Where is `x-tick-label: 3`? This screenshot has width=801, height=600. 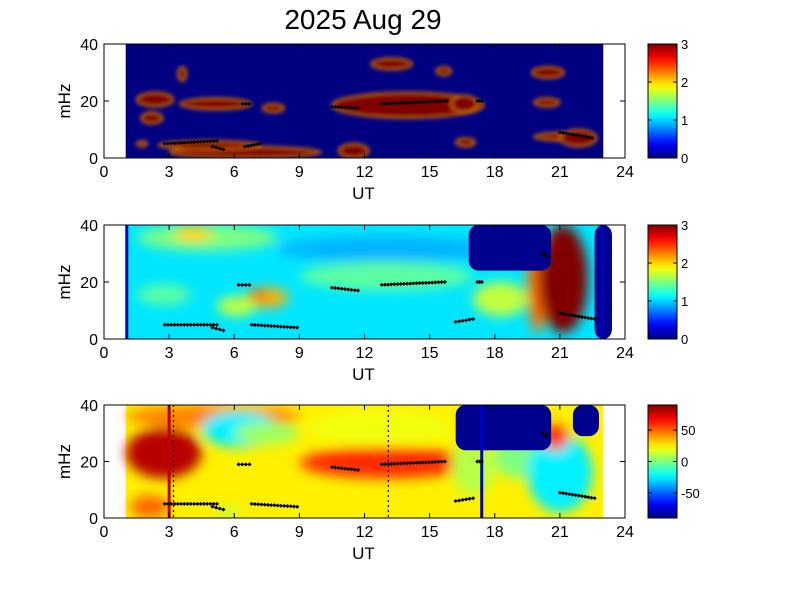
x-tick-label: 3 is located at coordinates (169, 532).